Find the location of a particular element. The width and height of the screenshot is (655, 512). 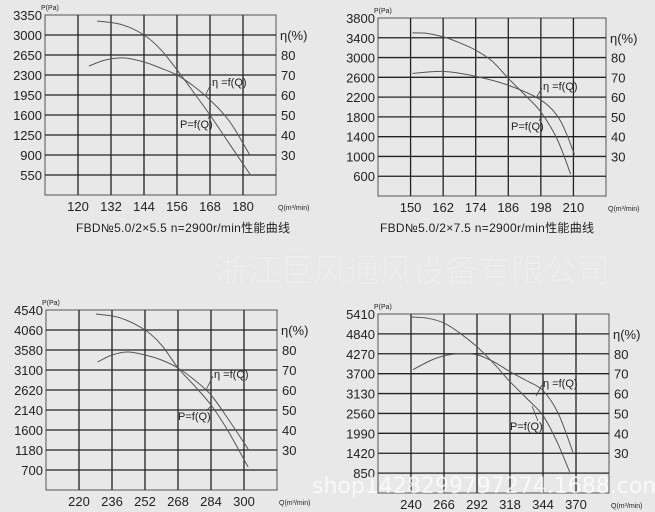

y-tick-label: 1800 is located at coordinates (360, 117).